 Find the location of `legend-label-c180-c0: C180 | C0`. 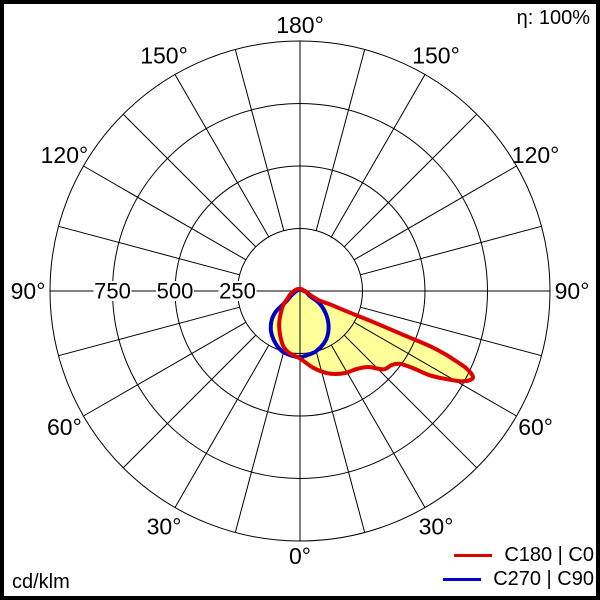

legend-label-c180-c0: C180 | C0 is located at coordinates (549, 554).